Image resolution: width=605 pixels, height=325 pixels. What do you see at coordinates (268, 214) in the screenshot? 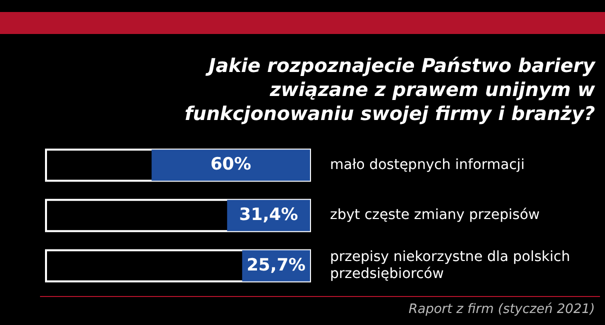
I see `data-label: 31,4%` at bounding box center [268, 214].